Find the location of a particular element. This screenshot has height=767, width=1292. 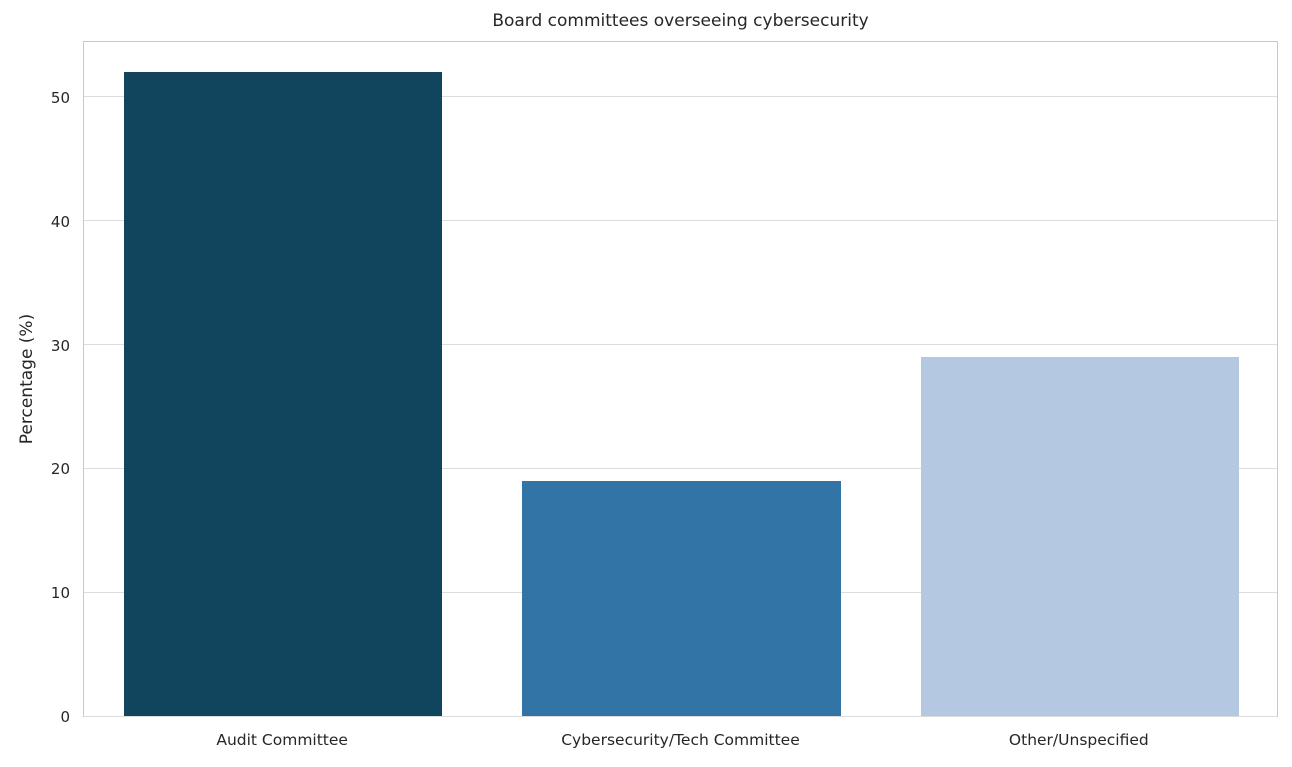

y-axis-label: Percentage (%) is located at coordinates (27, 379).